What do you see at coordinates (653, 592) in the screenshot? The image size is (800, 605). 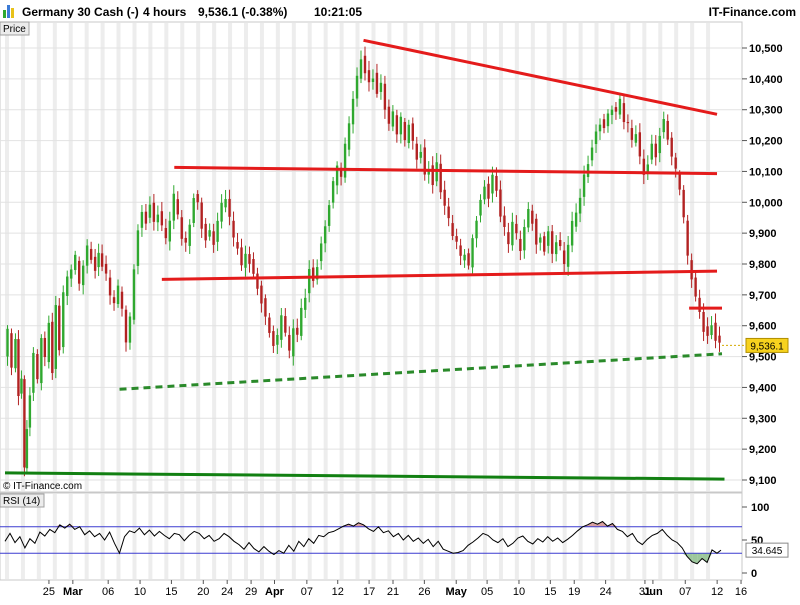 I see `date-tick-label: Jun` at bounding box center [653, 592].